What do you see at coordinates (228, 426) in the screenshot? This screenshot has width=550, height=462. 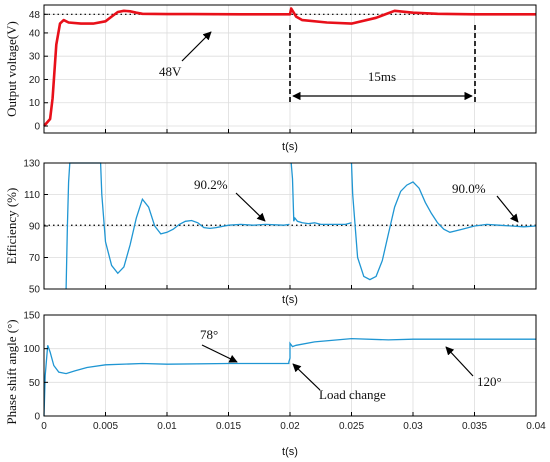 I see `x-tick-label: 0.015` at bounding box center [228, 426].